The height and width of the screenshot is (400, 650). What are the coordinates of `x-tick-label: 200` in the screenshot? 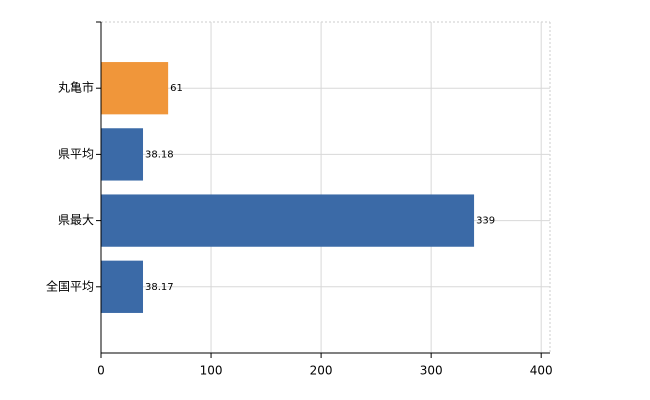 It's located at (321, 371).